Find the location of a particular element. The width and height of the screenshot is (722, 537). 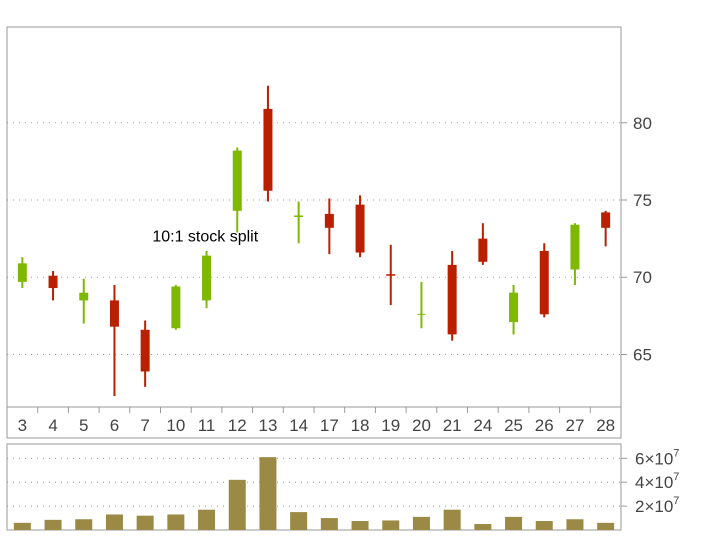

x-tick-label: 14 is located at coordinates (298, 425).